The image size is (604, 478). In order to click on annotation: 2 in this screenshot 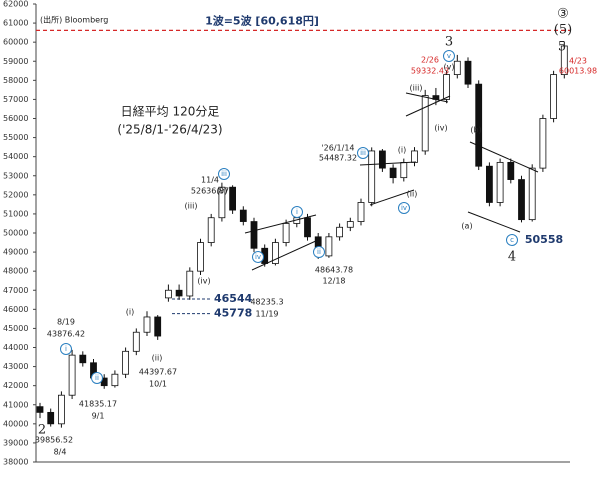, I will do `click(42, 430)`.